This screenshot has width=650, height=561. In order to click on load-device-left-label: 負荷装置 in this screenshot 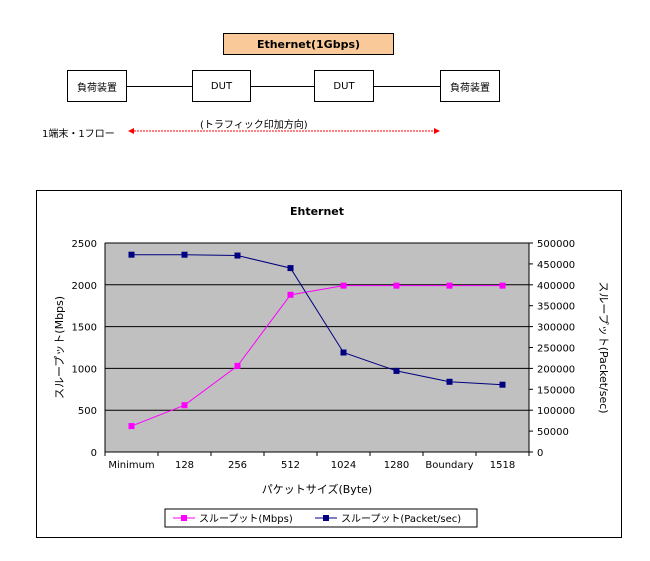, I will do `click(97, 88)`.